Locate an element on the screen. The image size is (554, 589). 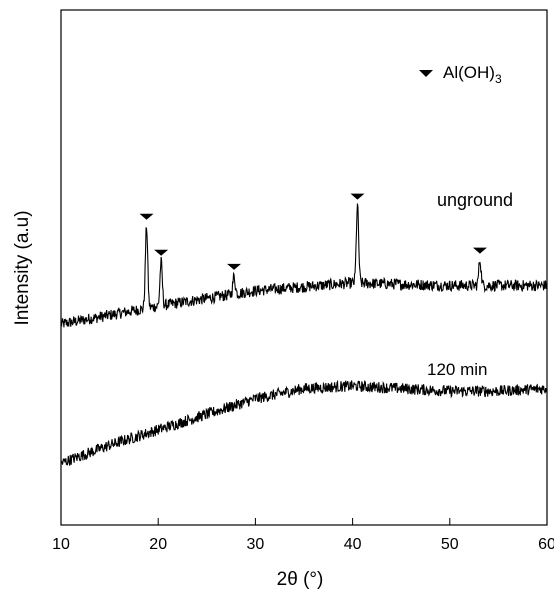
x-tick-label-30: 30 is located at coordinates (256, 544).